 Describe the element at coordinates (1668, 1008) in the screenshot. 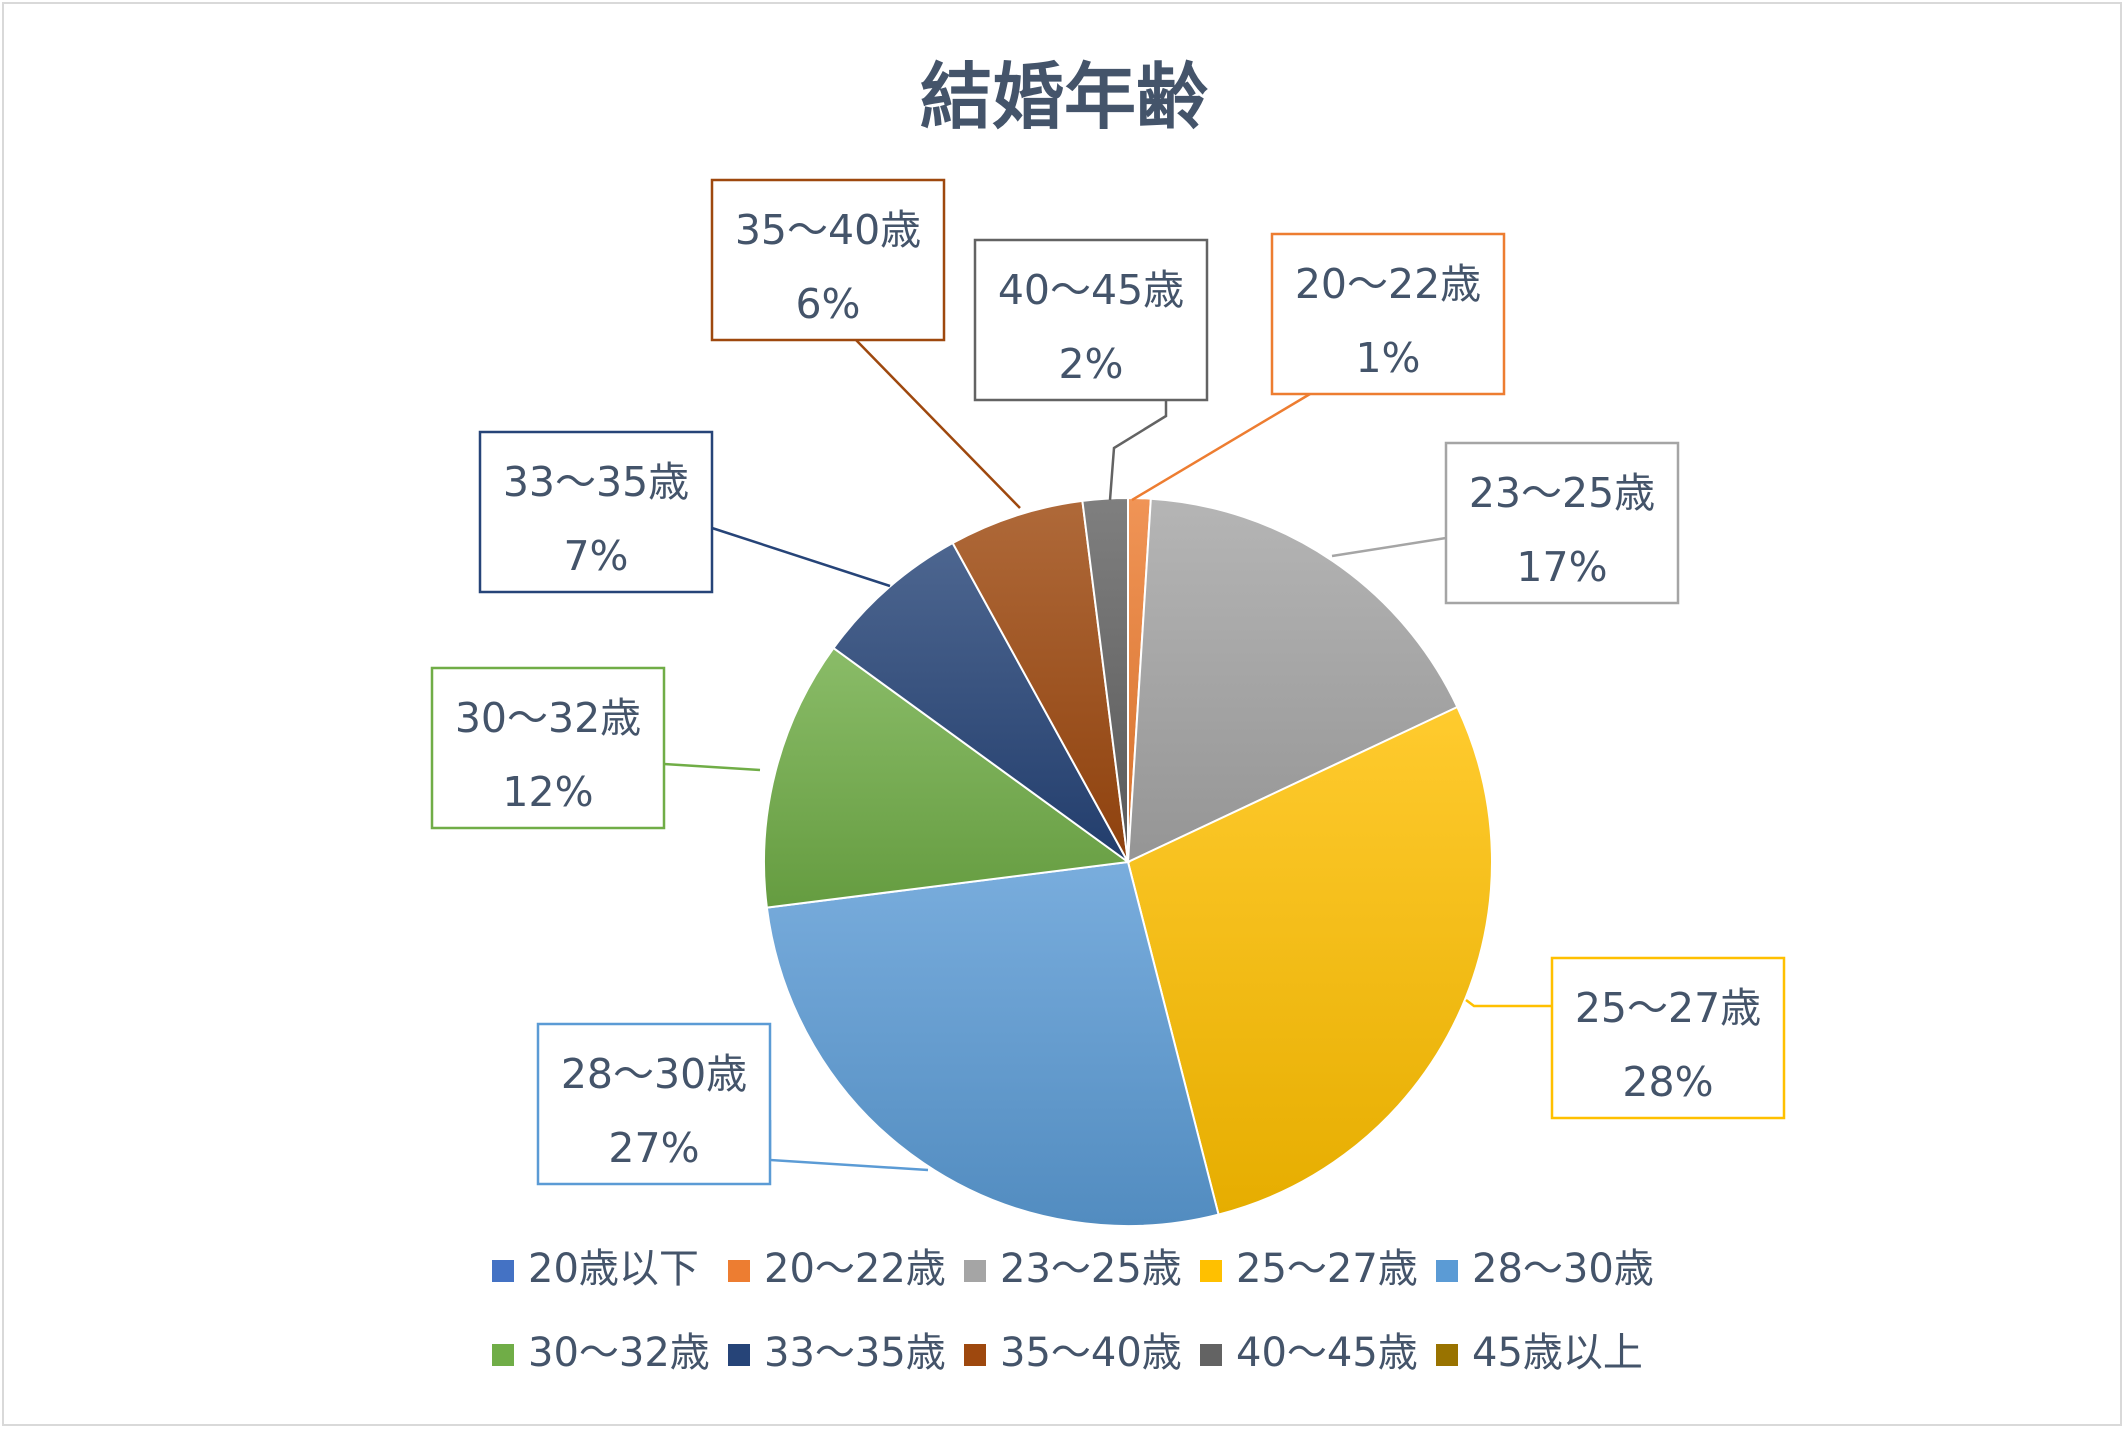

I see `data-label-category-3: 25〜27歳` at that location.